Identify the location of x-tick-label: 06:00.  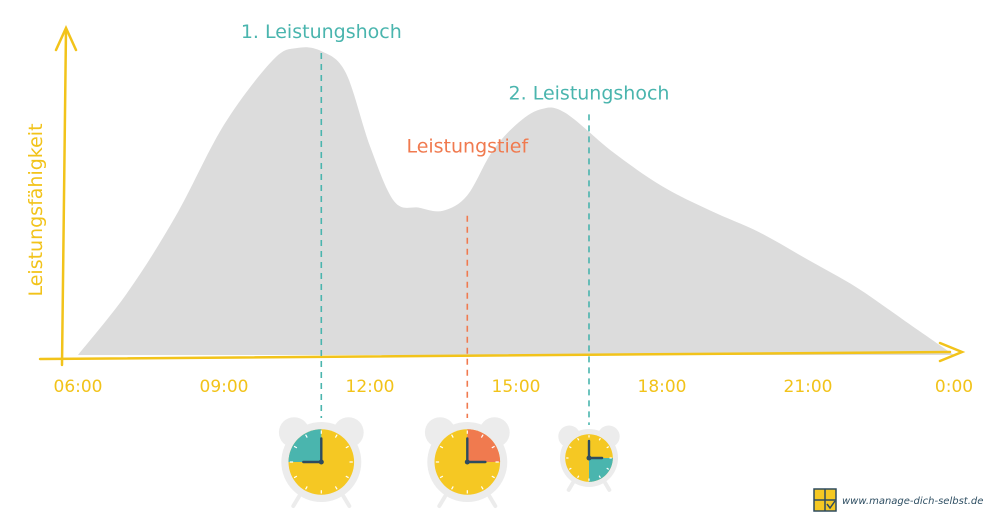
(78, 387).